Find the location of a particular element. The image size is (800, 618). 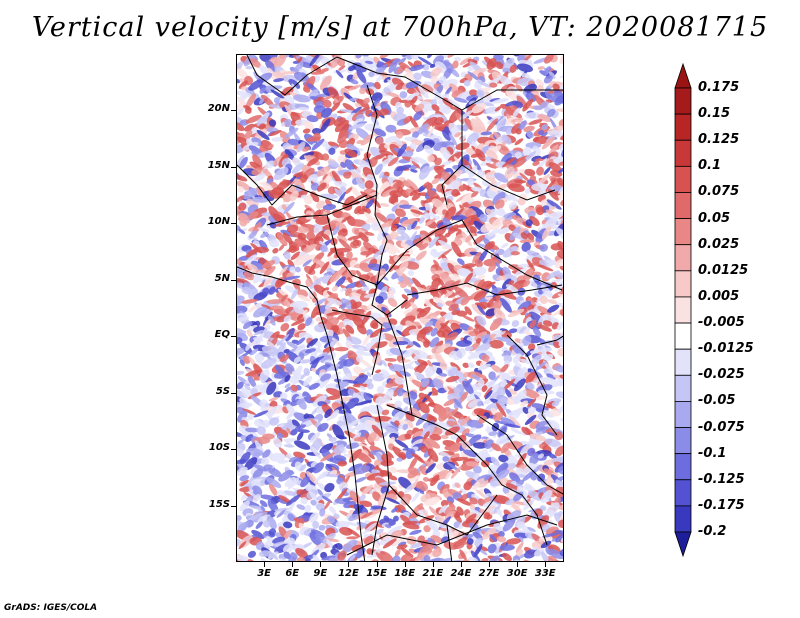

colorbar-level-label: -0.025 is located at coordinates (721, 375).